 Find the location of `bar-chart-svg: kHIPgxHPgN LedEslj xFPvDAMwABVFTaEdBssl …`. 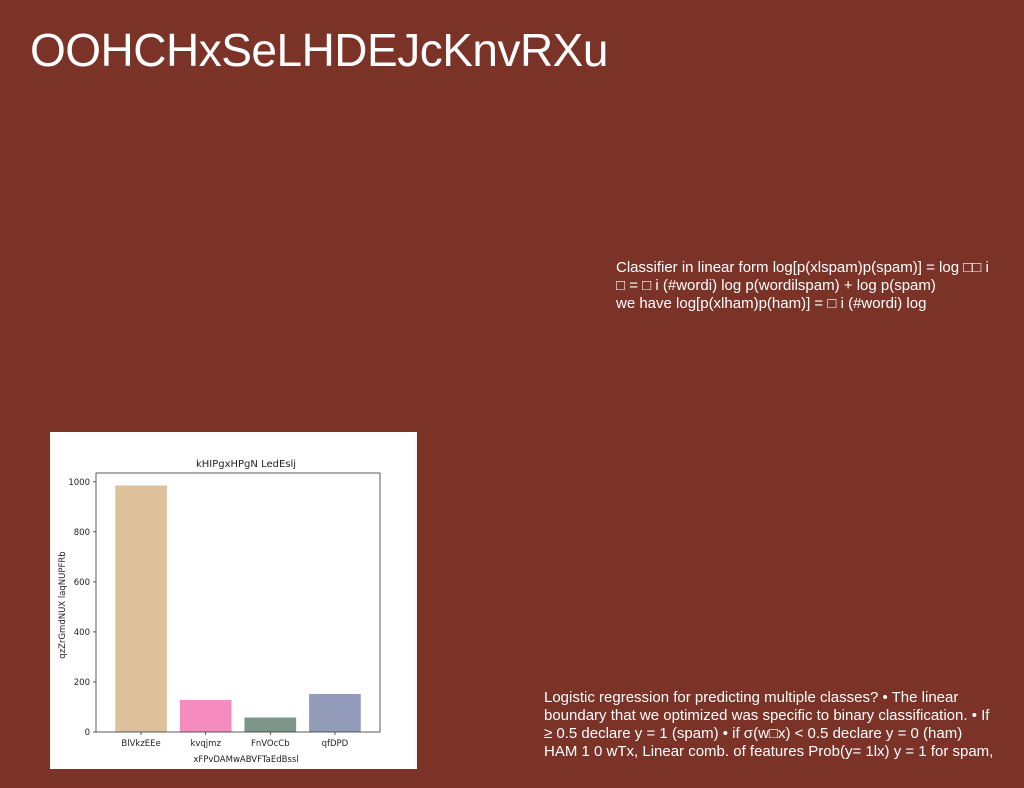

bar-chart-svg: kHIPgxHPgN LedEslj xFPvDAMwABVFTaEdBssl … is located at coordinates (219, 612).